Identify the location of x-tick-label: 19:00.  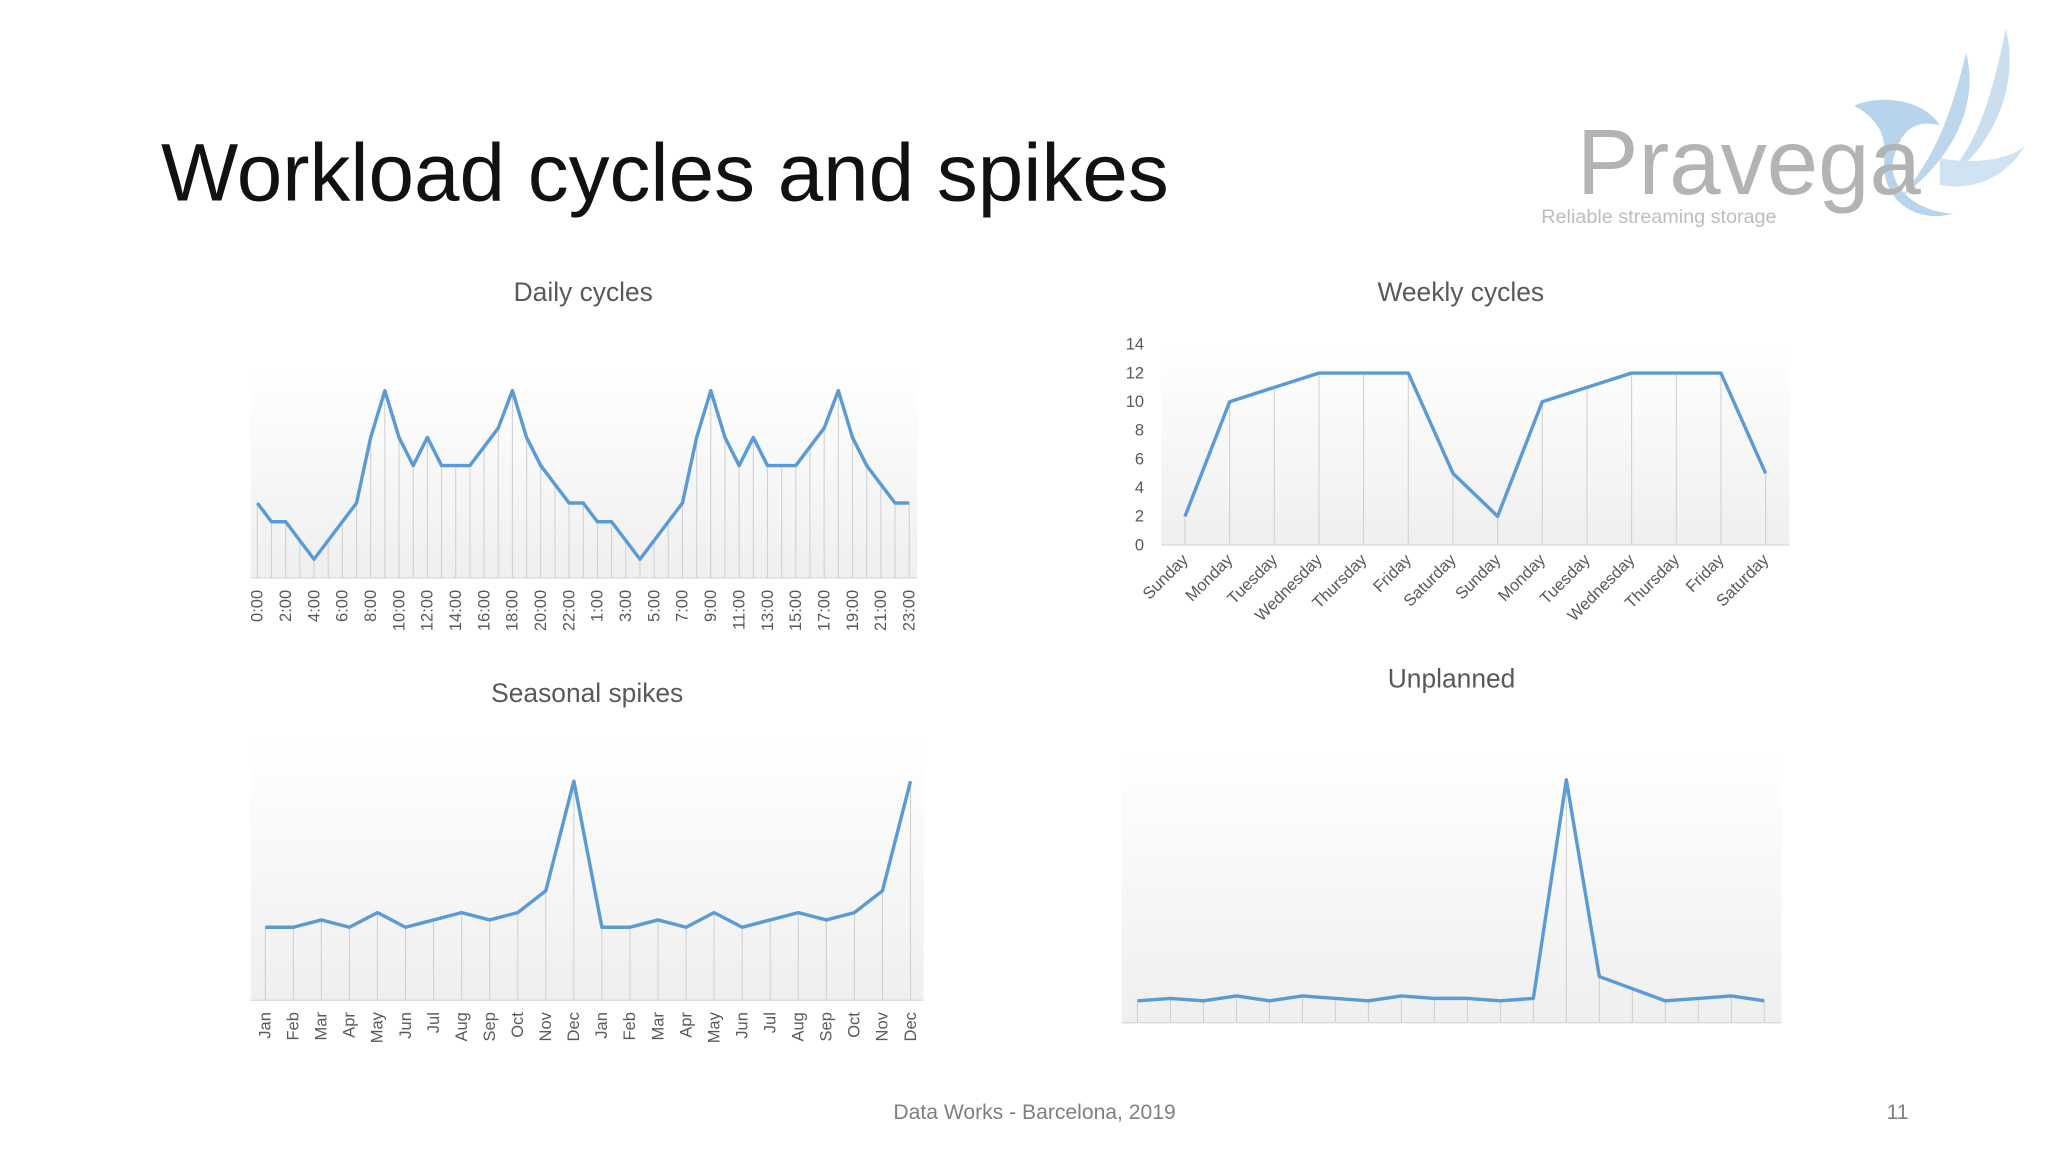
(853, 610).